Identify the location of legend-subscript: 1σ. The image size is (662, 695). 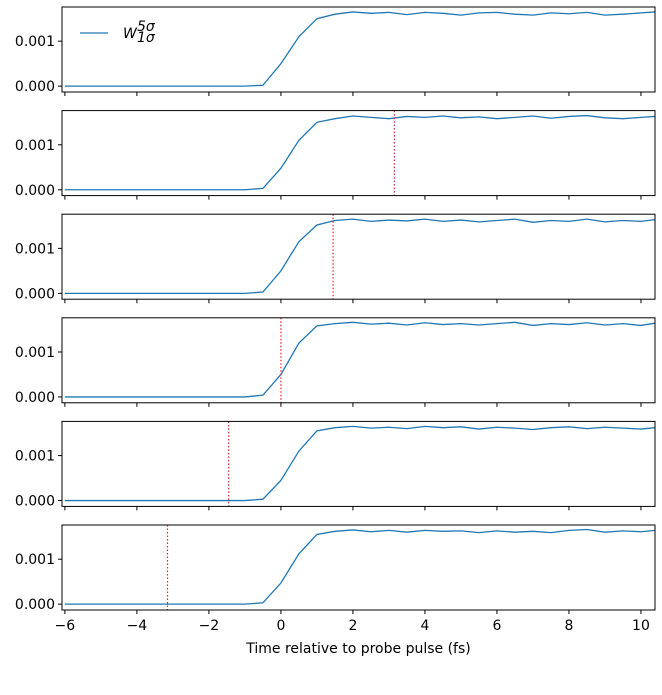
(146, 38).